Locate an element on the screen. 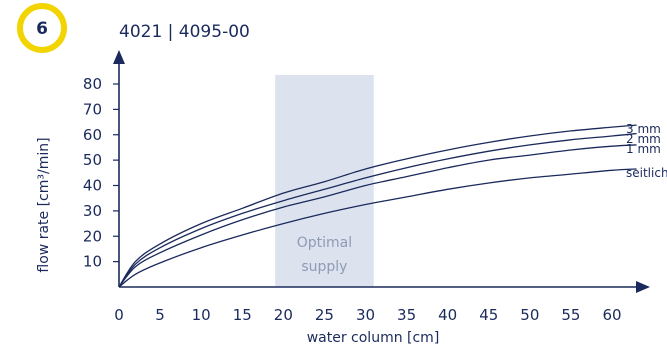 This screenshot has width=667, height=349. x-tick-label: 45 is located at coordinates (488, 315).